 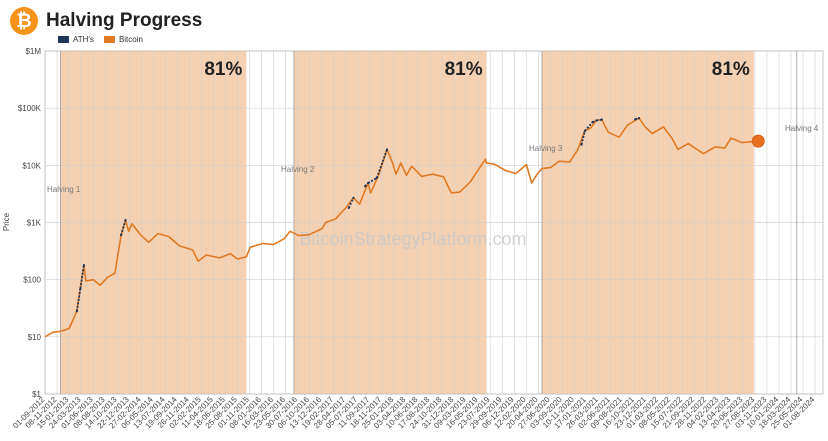 What do you see at coordinates (223, 69) in the screenshot?
I see `band-percent-label-1: 81%` at bounding box center [223, 69].